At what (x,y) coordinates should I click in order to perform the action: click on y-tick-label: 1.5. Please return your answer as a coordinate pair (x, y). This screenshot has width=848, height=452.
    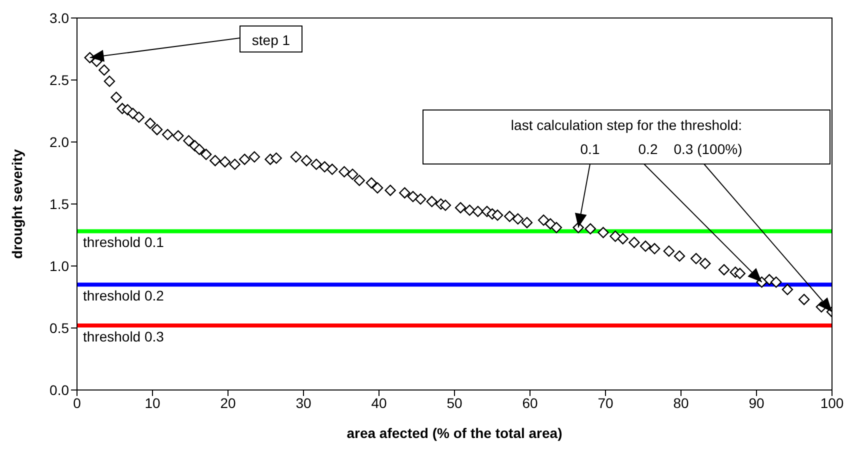
    Looking at the image, I should click on (60, 204).